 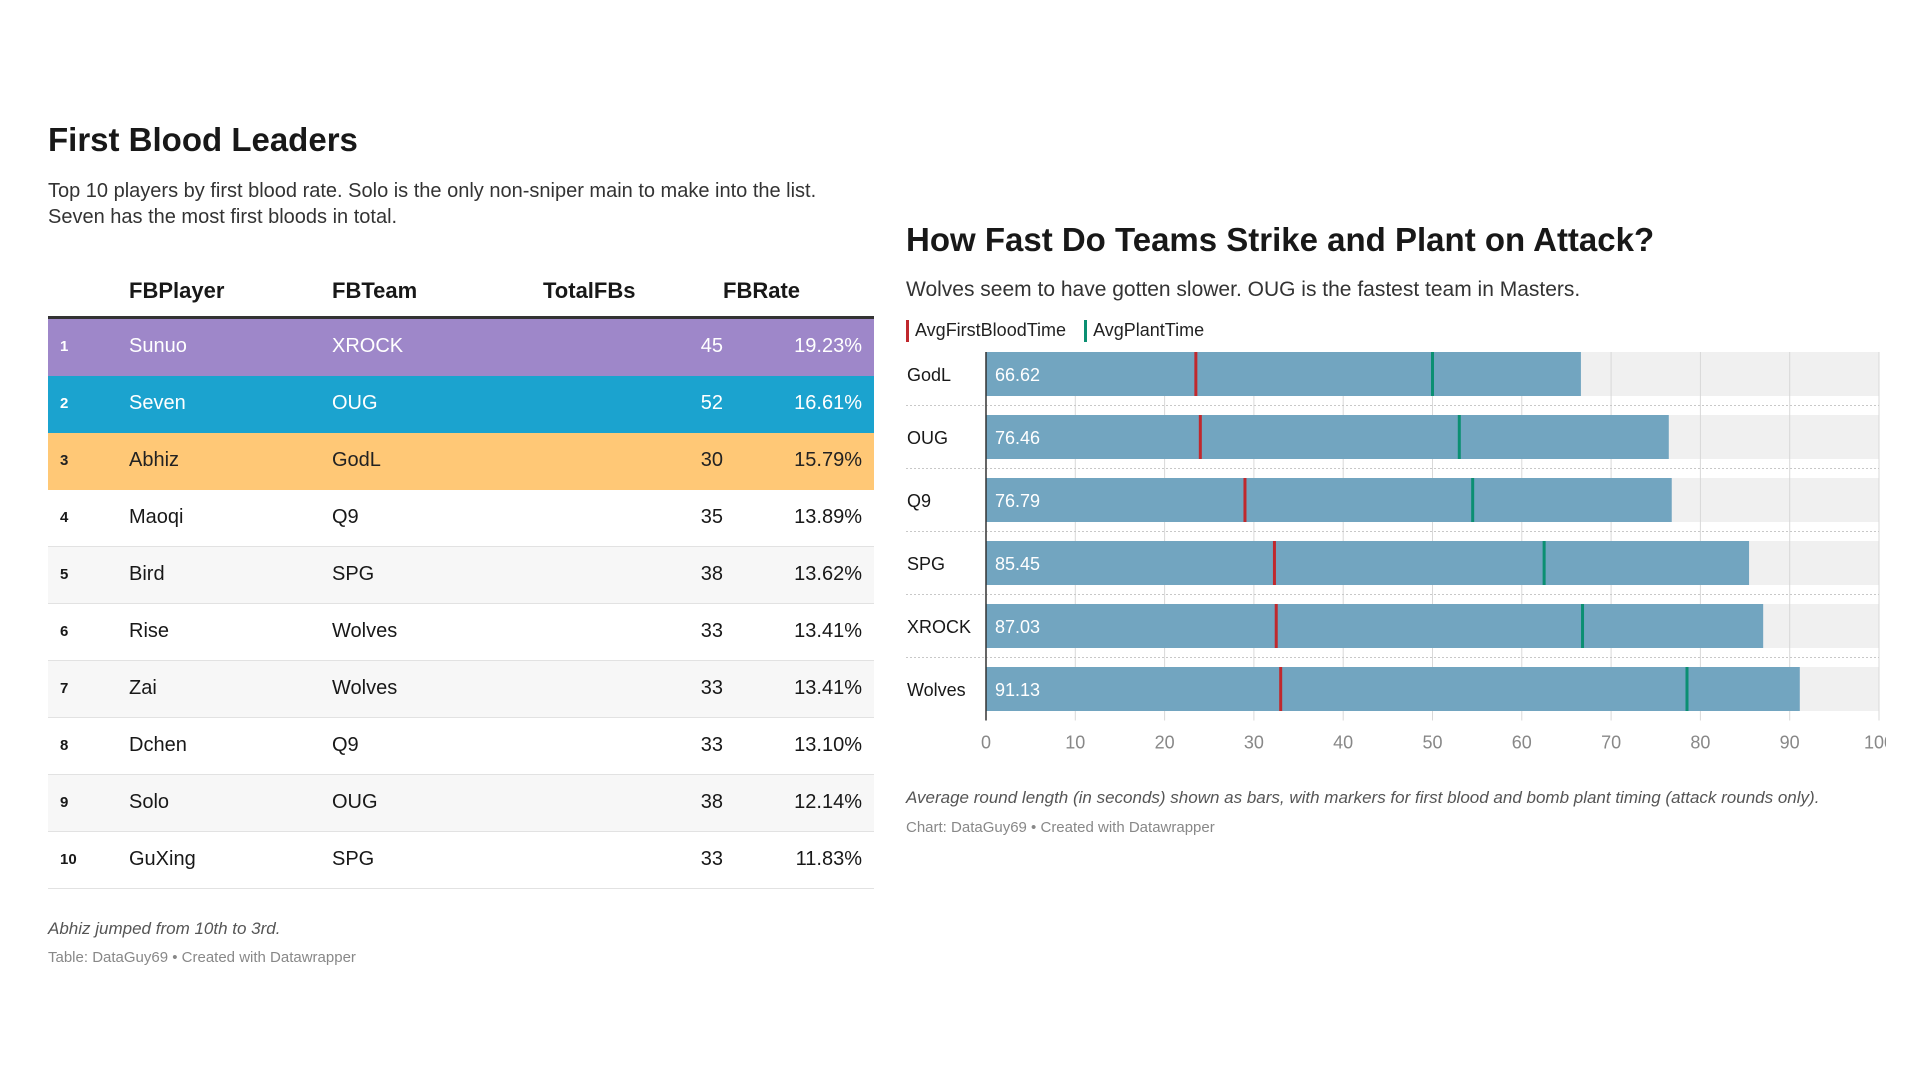 What do you see at coordinates (230, 346) in the screenshot?
I see `cell-player: Sunuo` at bounding box center [230, 346].